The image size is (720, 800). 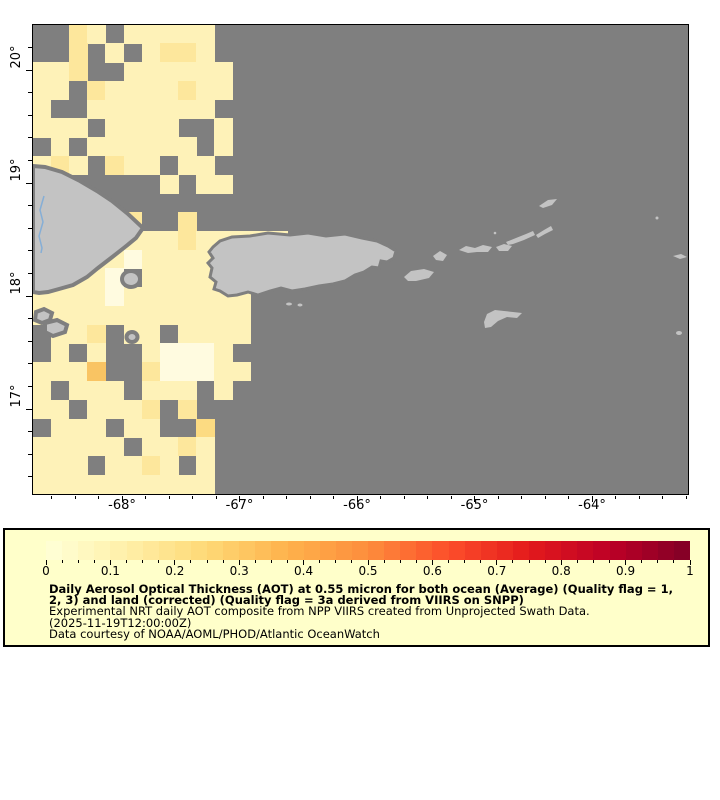 What do you see at coordinates (239, 498) in the screenshot?
I see `lon-major-tick` at bounding box center [239, 498].